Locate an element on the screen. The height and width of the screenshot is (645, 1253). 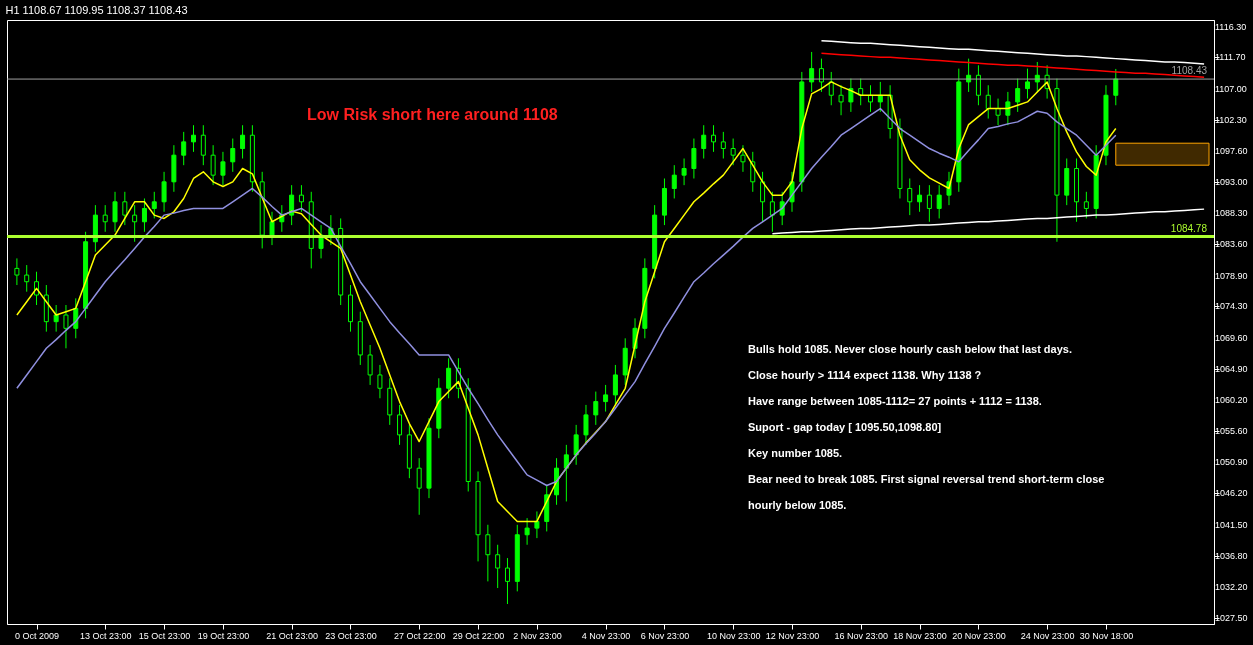
x-tick-label: 27 Oct 22:00 is located at coordinates (419, 635).